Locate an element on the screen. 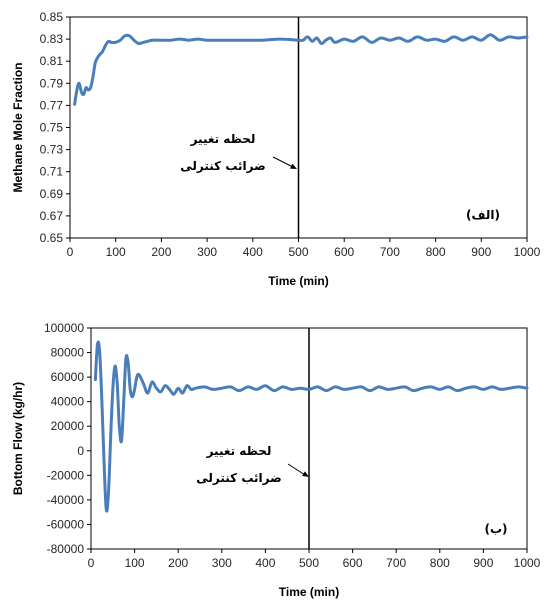 The image size is (545, 601). y-tick-label: 80000 is located at coordinates (68, 353).